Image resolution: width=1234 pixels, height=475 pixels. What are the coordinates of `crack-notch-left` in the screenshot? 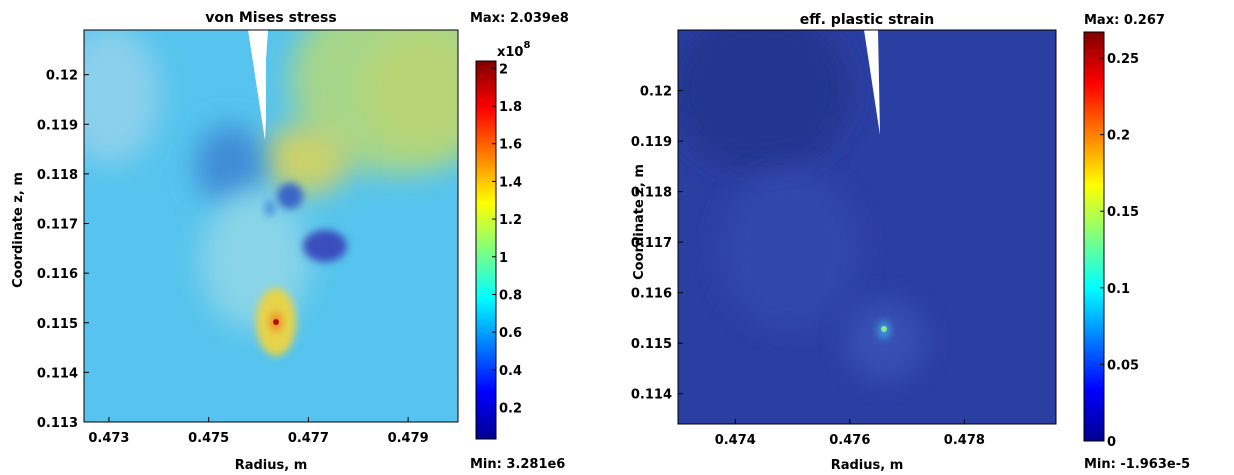 It's located at (258, 85).